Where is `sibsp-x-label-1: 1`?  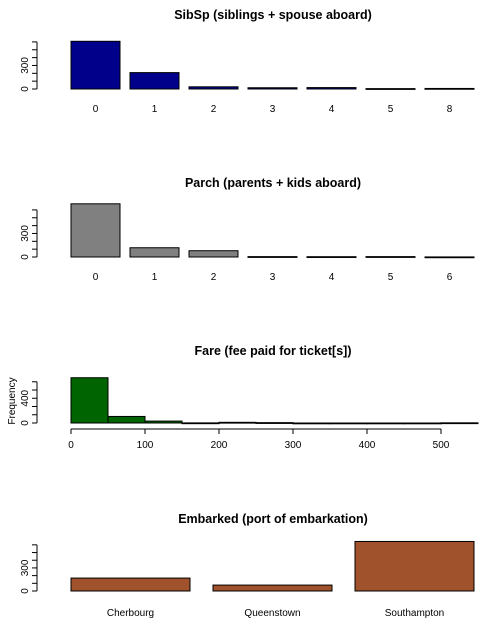 sibsp-x-label-1: 1 is located at coordinates (155, 109).